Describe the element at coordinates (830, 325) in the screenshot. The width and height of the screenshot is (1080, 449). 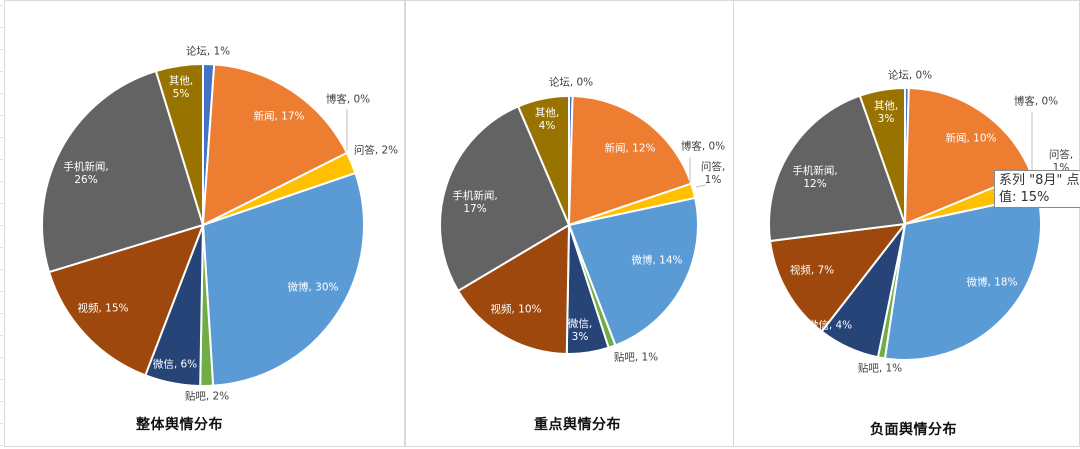
I see `data-label: 微信, 4%` at that location.